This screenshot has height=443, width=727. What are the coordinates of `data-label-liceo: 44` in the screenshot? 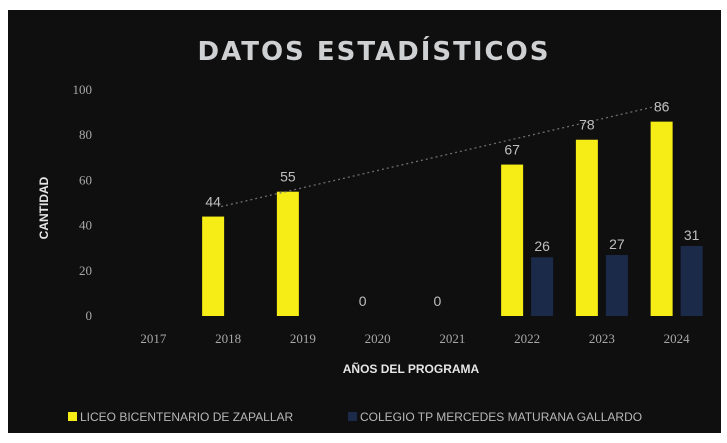 It's located at (213, 202).